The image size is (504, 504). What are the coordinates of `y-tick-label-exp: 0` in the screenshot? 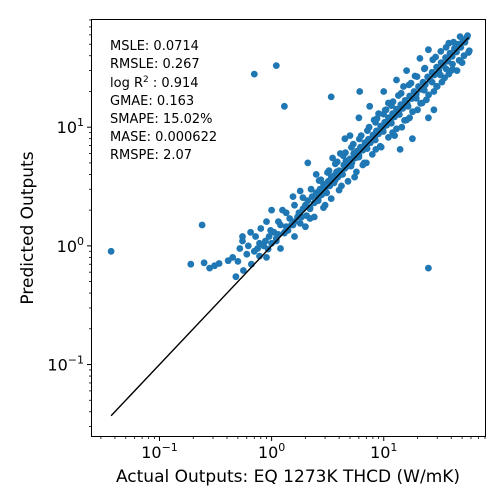 It's located at (80, 241).